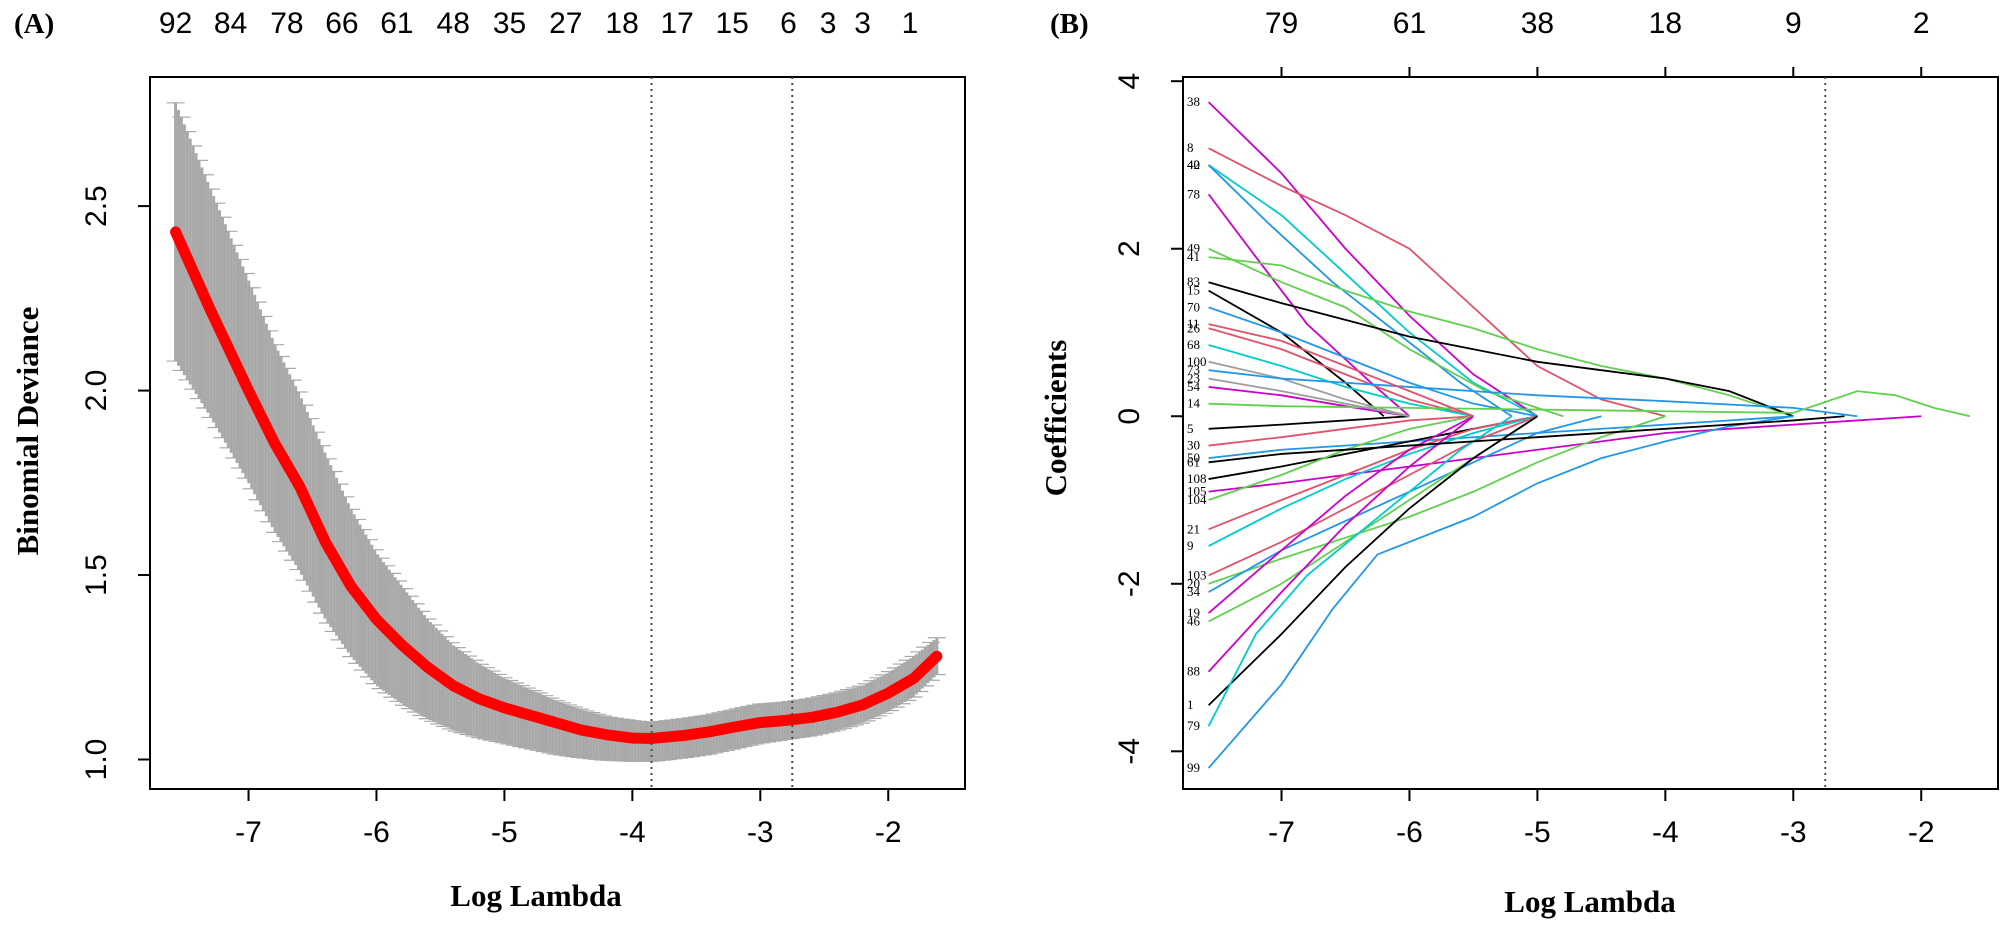  I want to click on panel-b-var-label: 19, so click(1193, 612).